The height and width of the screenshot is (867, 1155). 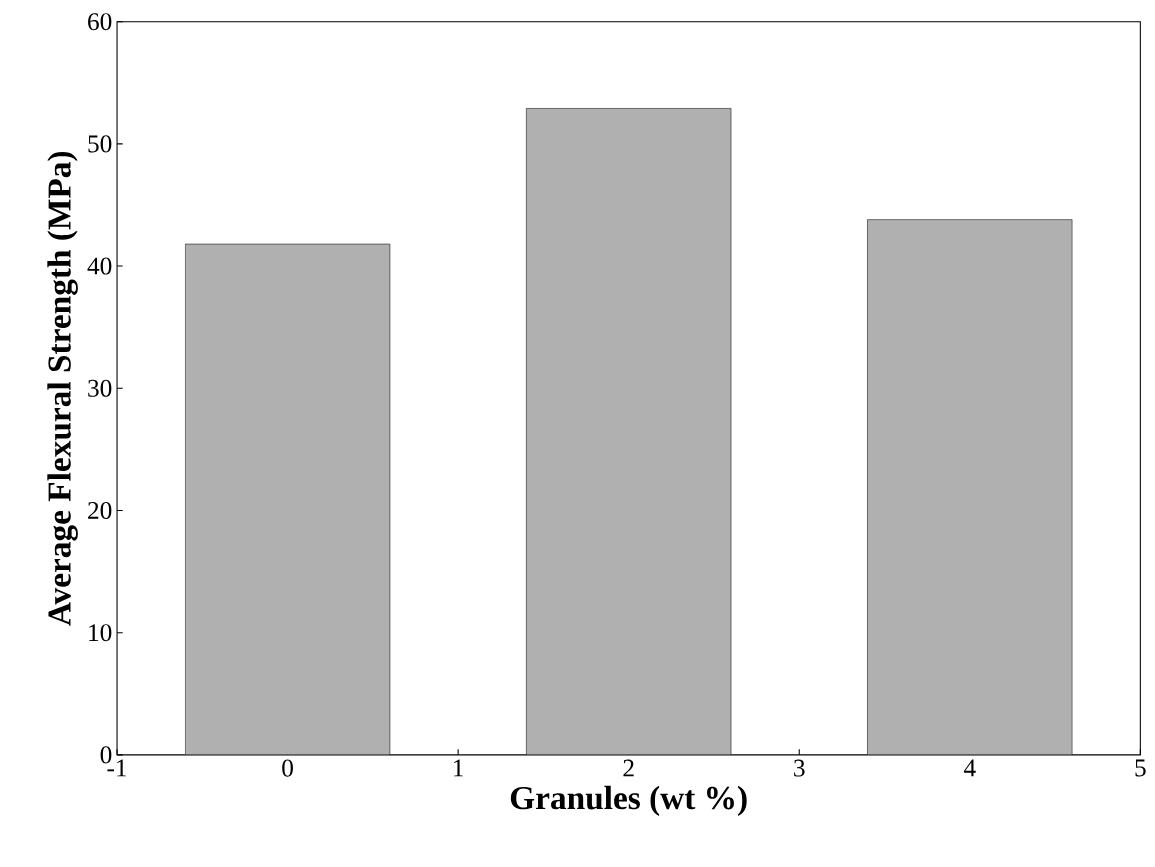 What do you see at coordinates (99, 266) in the screenshot?
I see `y-tick-label: 40` at bounding box center [99, 266].